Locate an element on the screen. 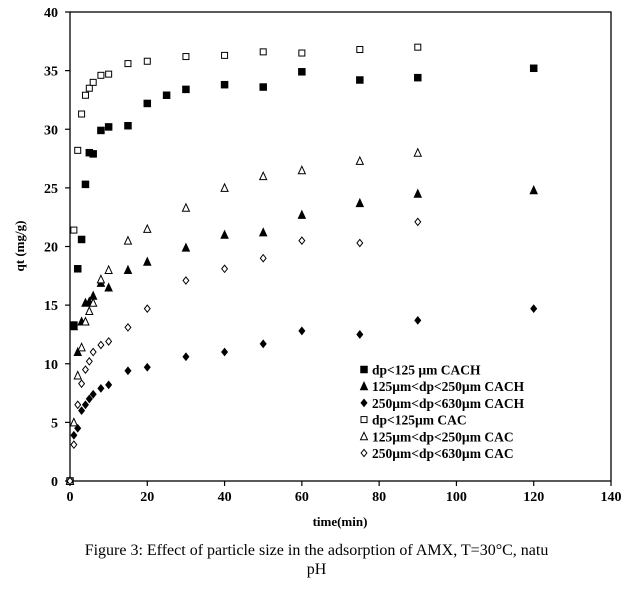 The height and width of the screenshot is (591, 633). y-tick-label: 0 is located at coordinates (54, 482).